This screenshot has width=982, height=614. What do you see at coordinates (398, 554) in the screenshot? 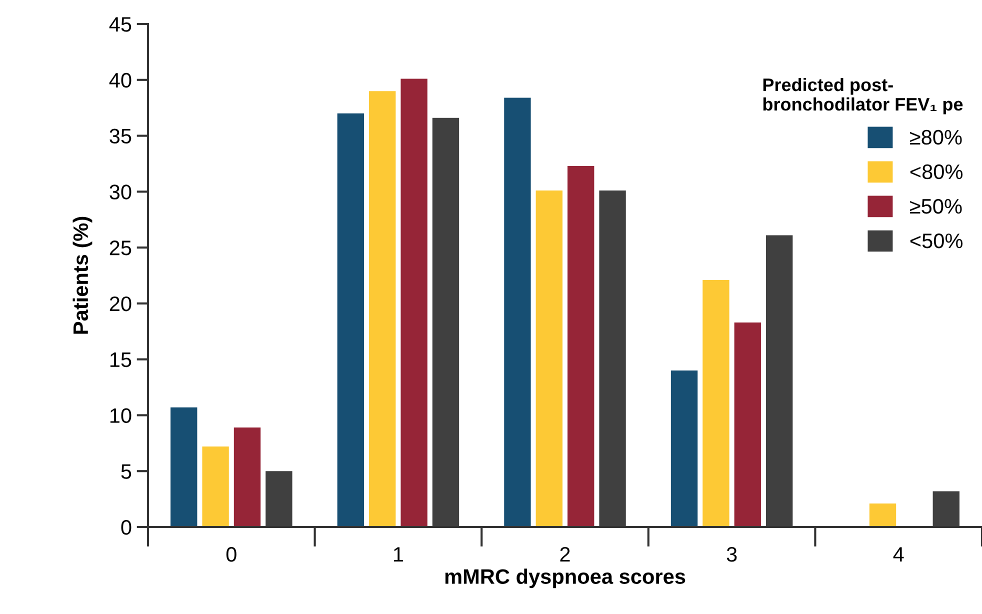
I see `x-tick-label: 1` at bounding box center [398, 554].